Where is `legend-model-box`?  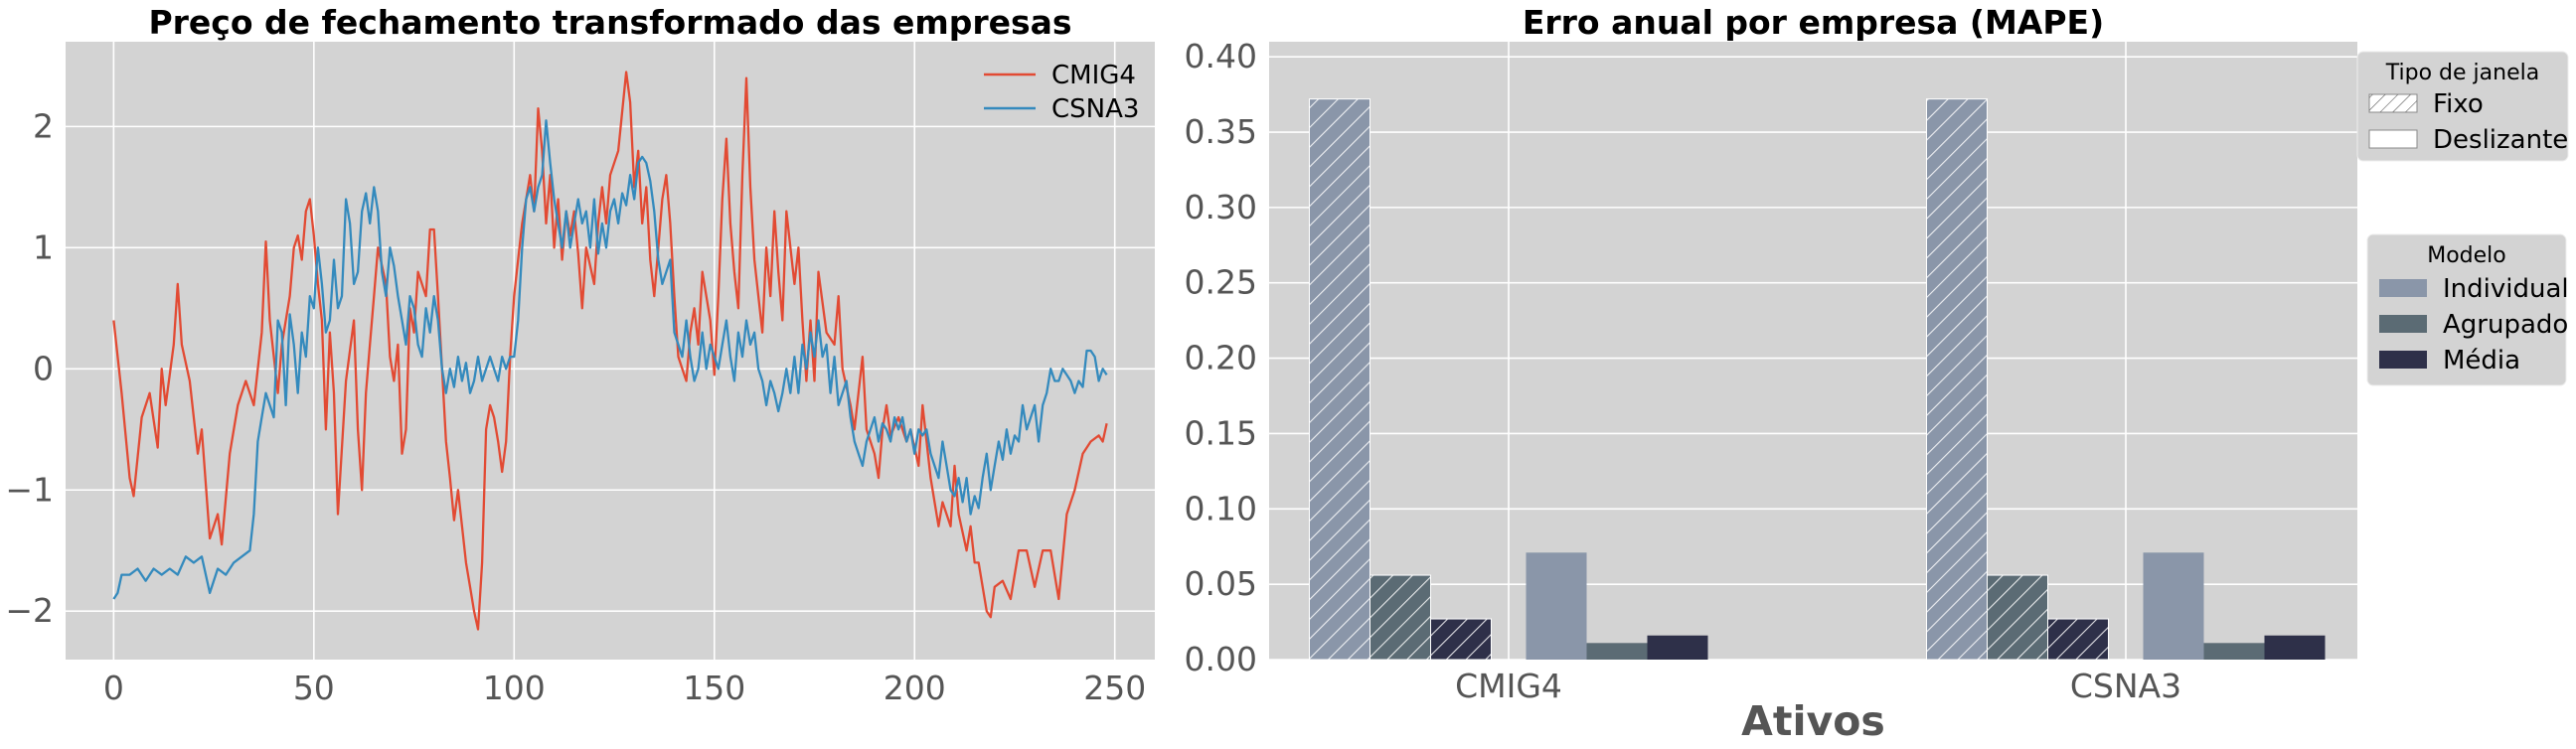
legend-model-box is located at coordinates (2466, 310).